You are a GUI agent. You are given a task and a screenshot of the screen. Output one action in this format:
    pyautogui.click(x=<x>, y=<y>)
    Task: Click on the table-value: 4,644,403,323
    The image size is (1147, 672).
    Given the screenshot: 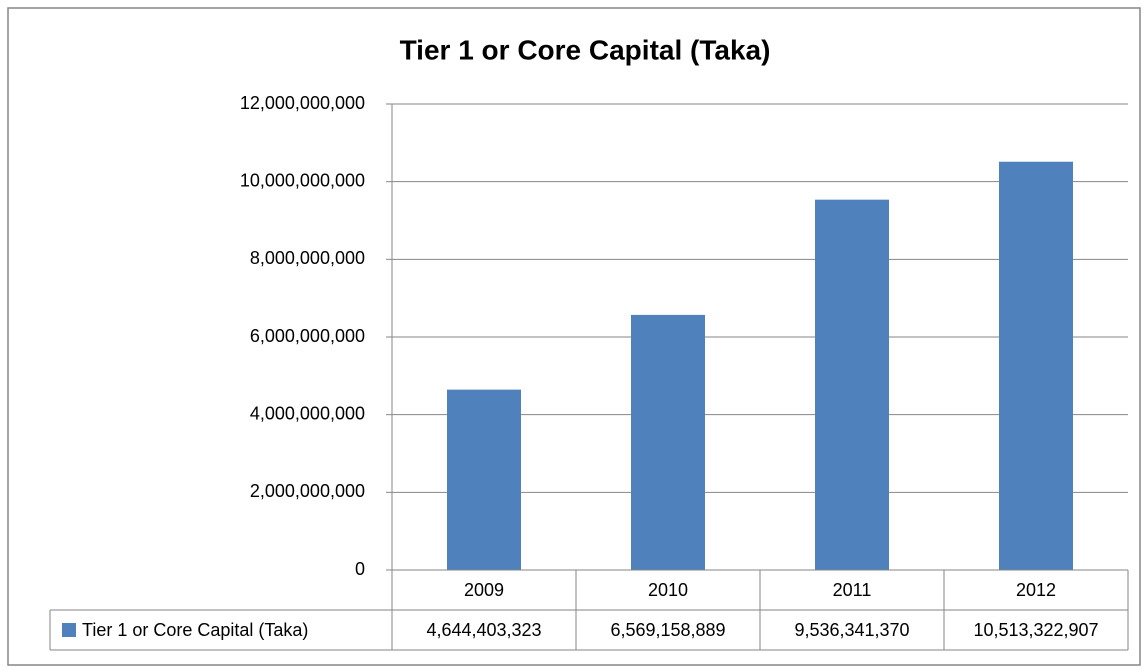 What is the action you would take?
    pyautogui.click(x=483, y=630)
    